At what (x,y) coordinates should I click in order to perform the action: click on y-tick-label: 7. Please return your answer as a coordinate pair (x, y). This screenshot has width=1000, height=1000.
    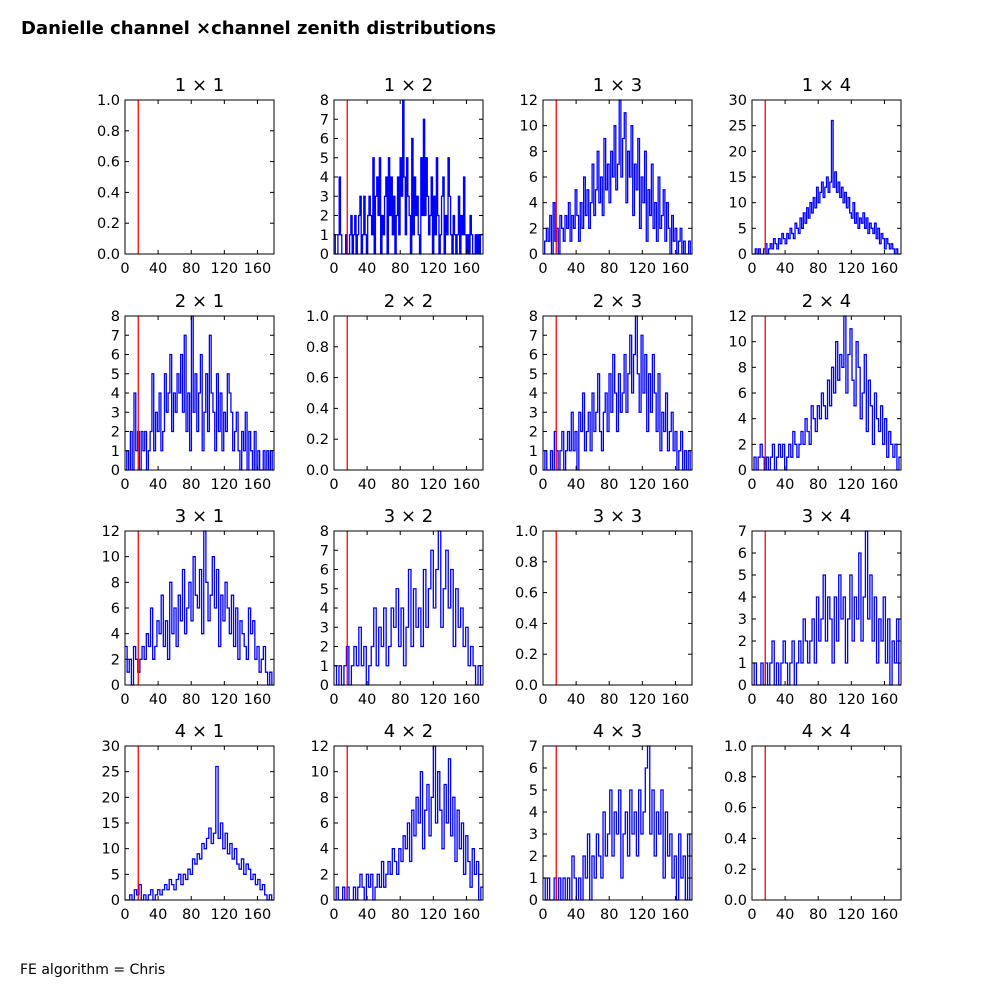
    Looking at the image, I should click on (533, 336).